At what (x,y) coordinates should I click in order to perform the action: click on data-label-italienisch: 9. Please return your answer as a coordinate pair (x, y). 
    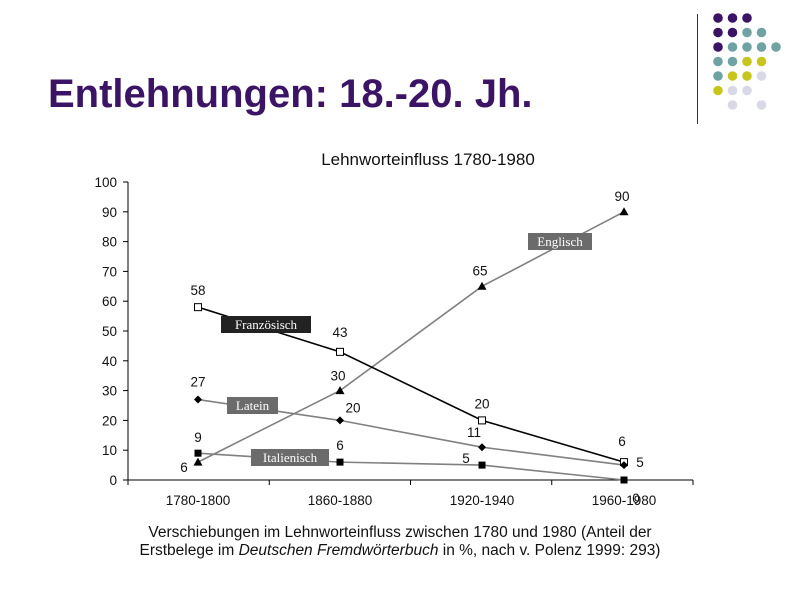
    Looking at the image, I should click on (198, 437).